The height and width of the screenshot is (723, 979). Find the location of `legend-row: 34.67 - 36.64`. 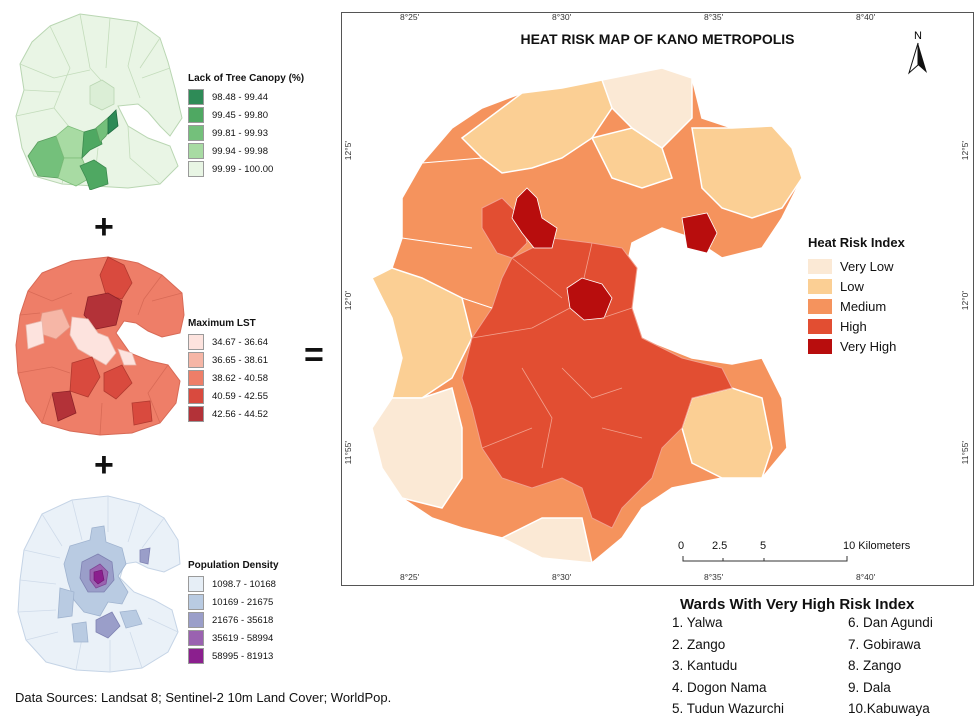

legend-row: 34.67 - 36.64 is located at coordinates (228, 342).